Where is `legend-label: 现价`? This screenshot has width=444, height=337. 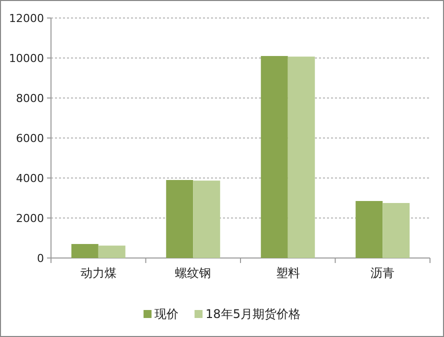 legend-label: 现价 is located at coordinates (166, 314).